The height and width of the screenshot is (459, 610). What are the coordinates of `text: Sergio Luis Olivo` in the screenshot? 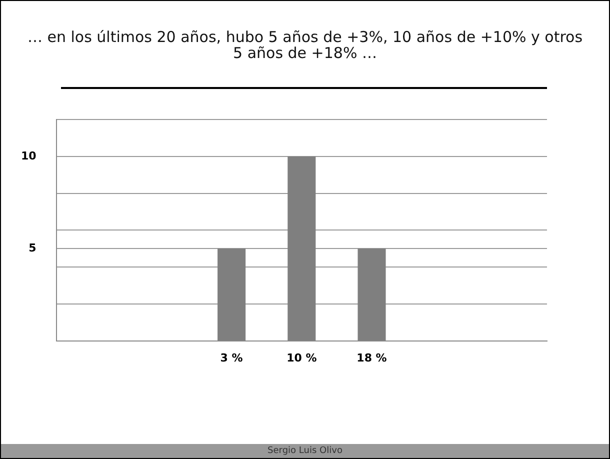 It's located at (305, 451).